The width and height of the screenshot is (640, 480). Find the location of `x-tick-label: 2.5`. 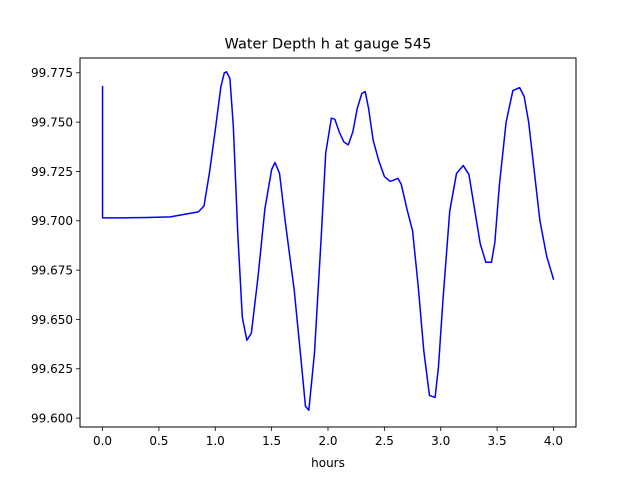

x-tick-label: 2.5 is located at coordinates (384, 441).